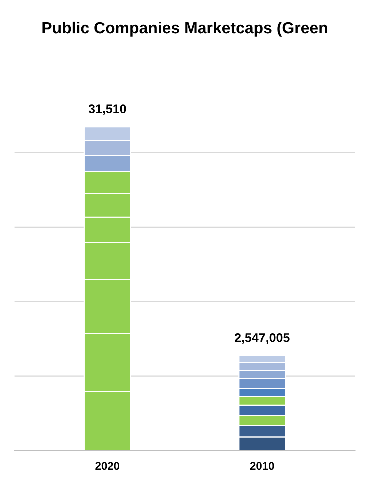 Image resolution: width=370 pixels, height=490 pixels. I want to click on x-tick-label: 2020, so click(108, 466).